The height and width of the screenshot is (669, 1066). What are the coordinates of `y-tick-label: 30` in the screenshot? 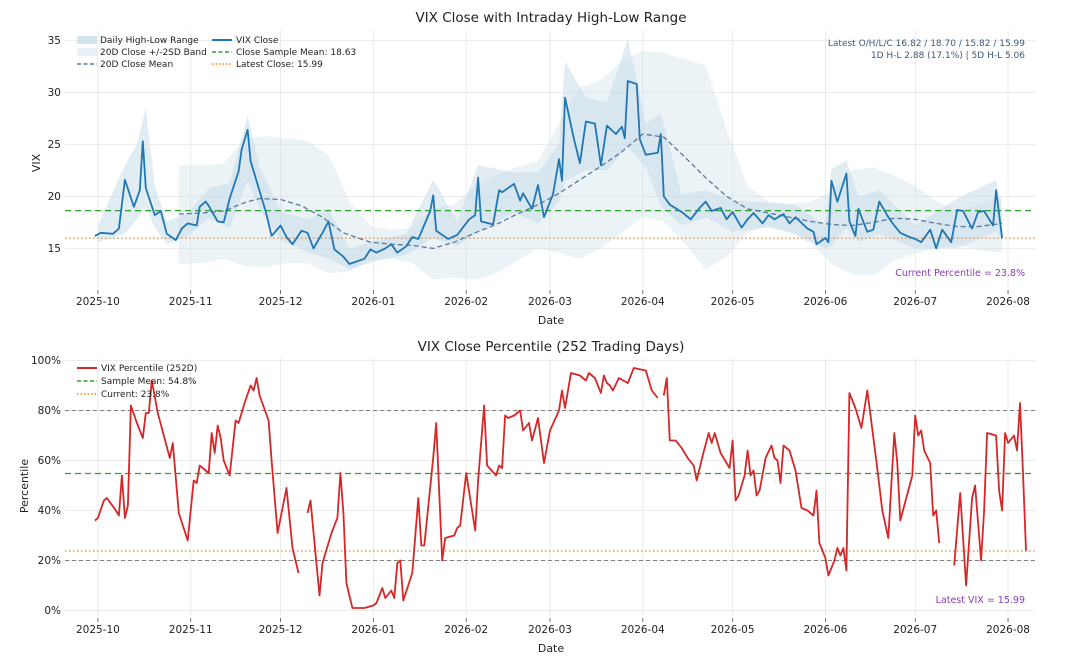 It's located at (54, 93).